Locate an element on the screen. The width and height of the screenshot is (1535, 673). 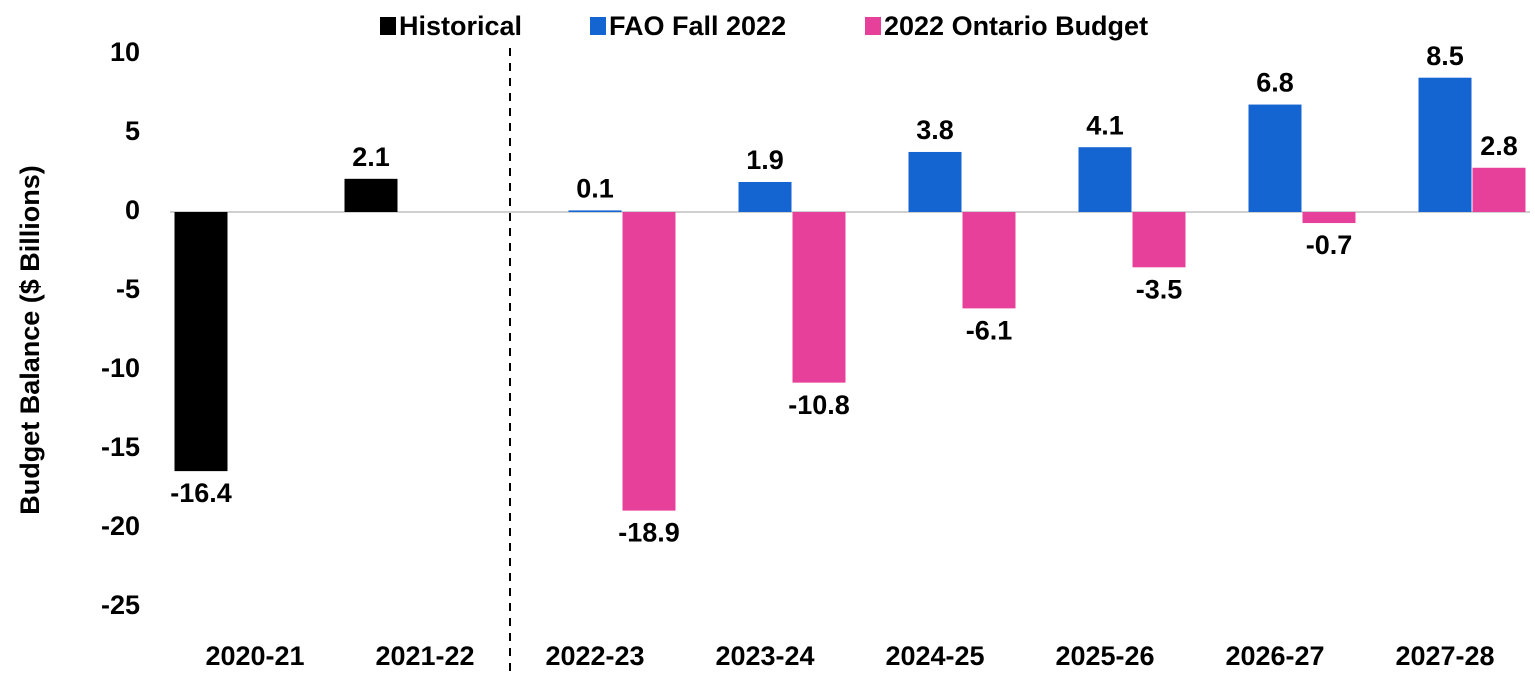
data-label: -6.1 is located at coordinates (989, 331).